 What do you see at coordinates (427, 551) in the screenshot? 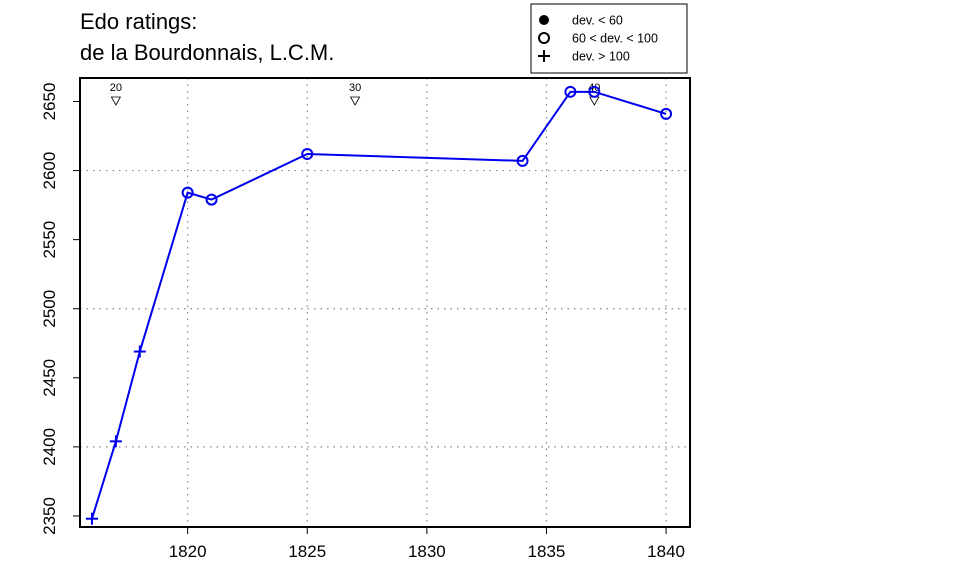
I see `x-tick-label: 1830` at bounding box center [427, 551].